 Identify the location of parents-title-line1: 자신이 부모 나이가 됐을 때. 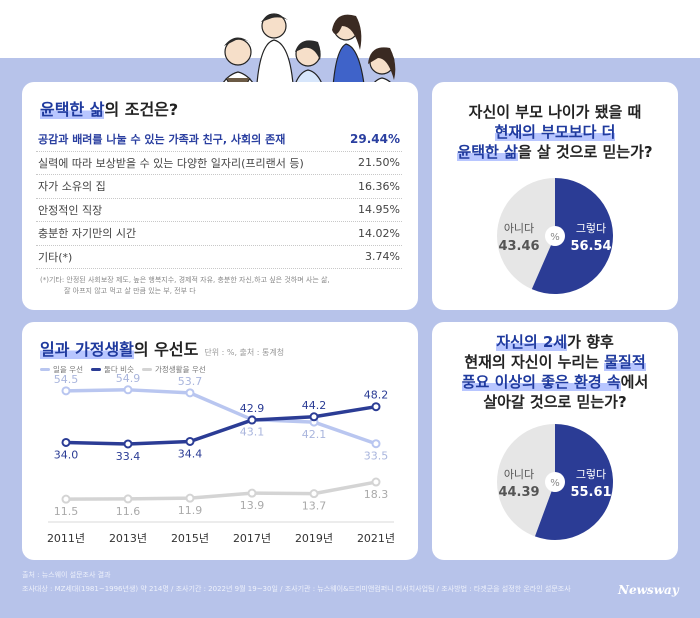
(555, 112).